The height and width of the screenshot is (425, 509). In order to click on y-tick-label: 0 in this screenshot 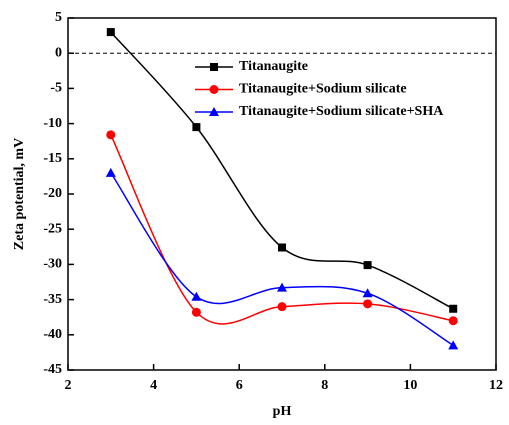, I will do `click(58, 52)`.